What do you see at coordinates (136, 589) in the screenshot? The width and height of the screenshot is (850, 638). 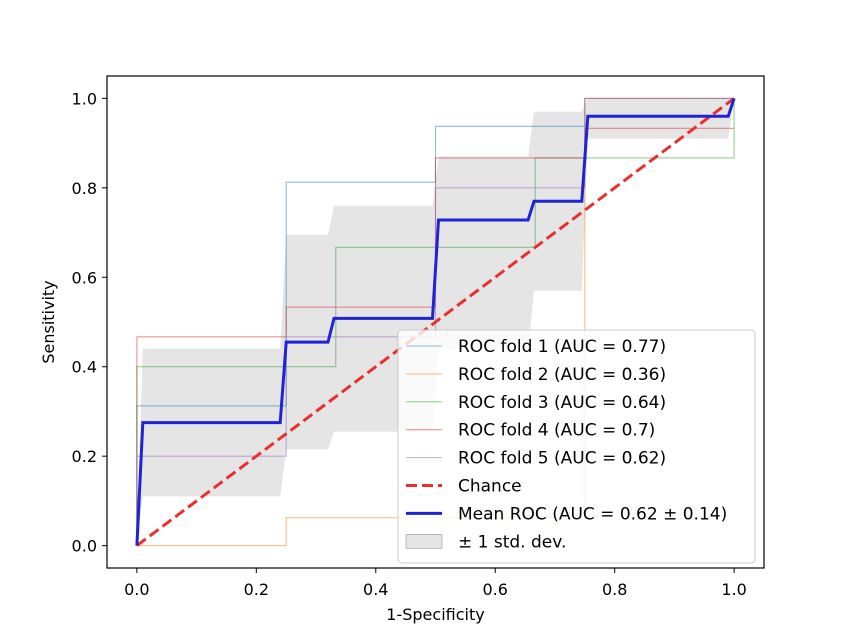 I see `x-tick-label: 0.0` at bounding box center [136, 589].